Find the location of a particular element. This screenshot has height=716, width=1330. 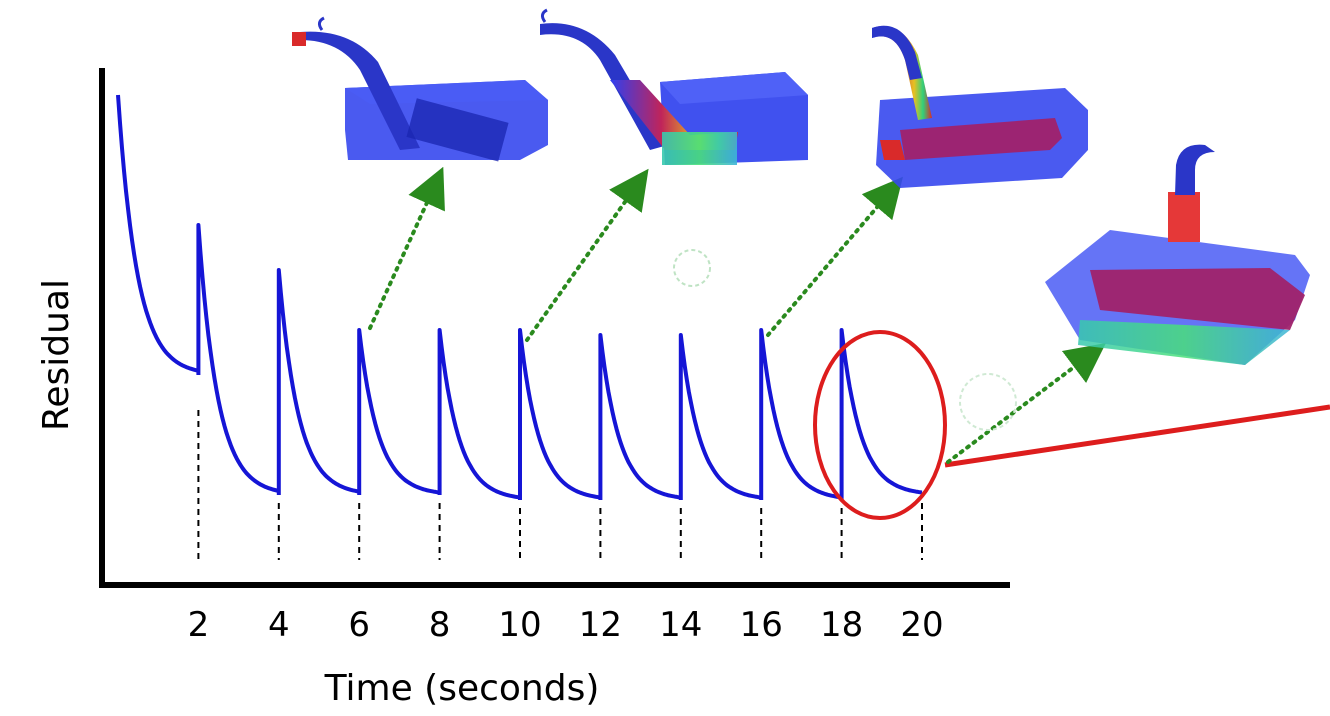

tank-snapshot-2-icon is located at coordinates (674, 87).